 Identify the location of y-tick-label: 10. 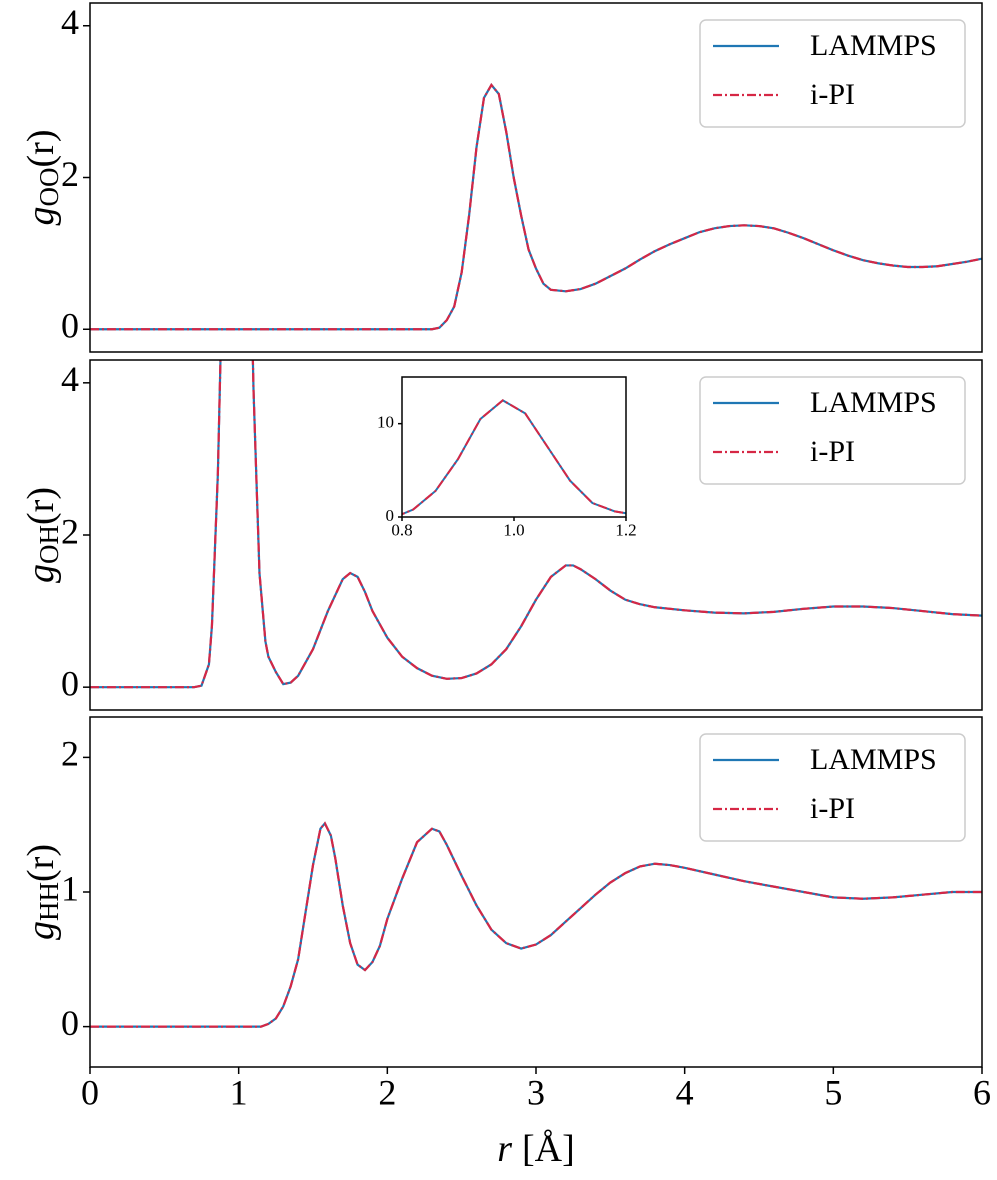
(385, 422).